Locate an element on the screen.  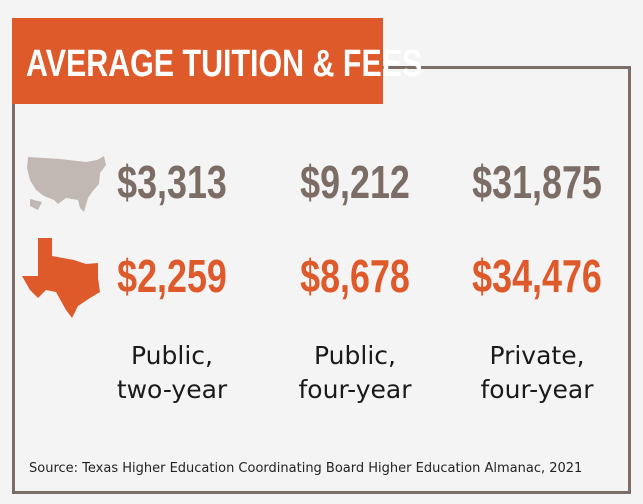
value: $9,212 is located at coordinates (355, 182).